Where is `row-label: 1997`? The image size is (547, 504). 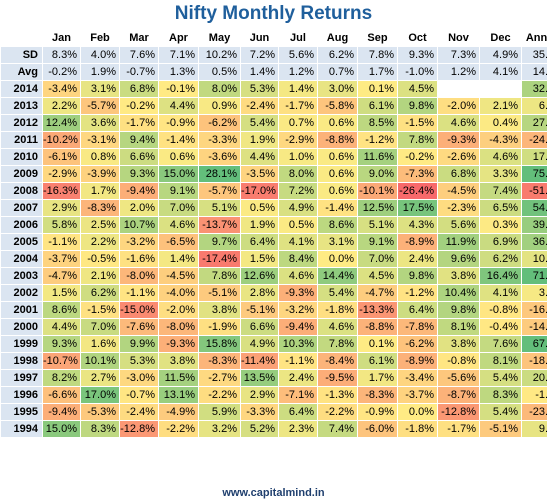
row-label: 1997 is located at coordinates (21, 378).